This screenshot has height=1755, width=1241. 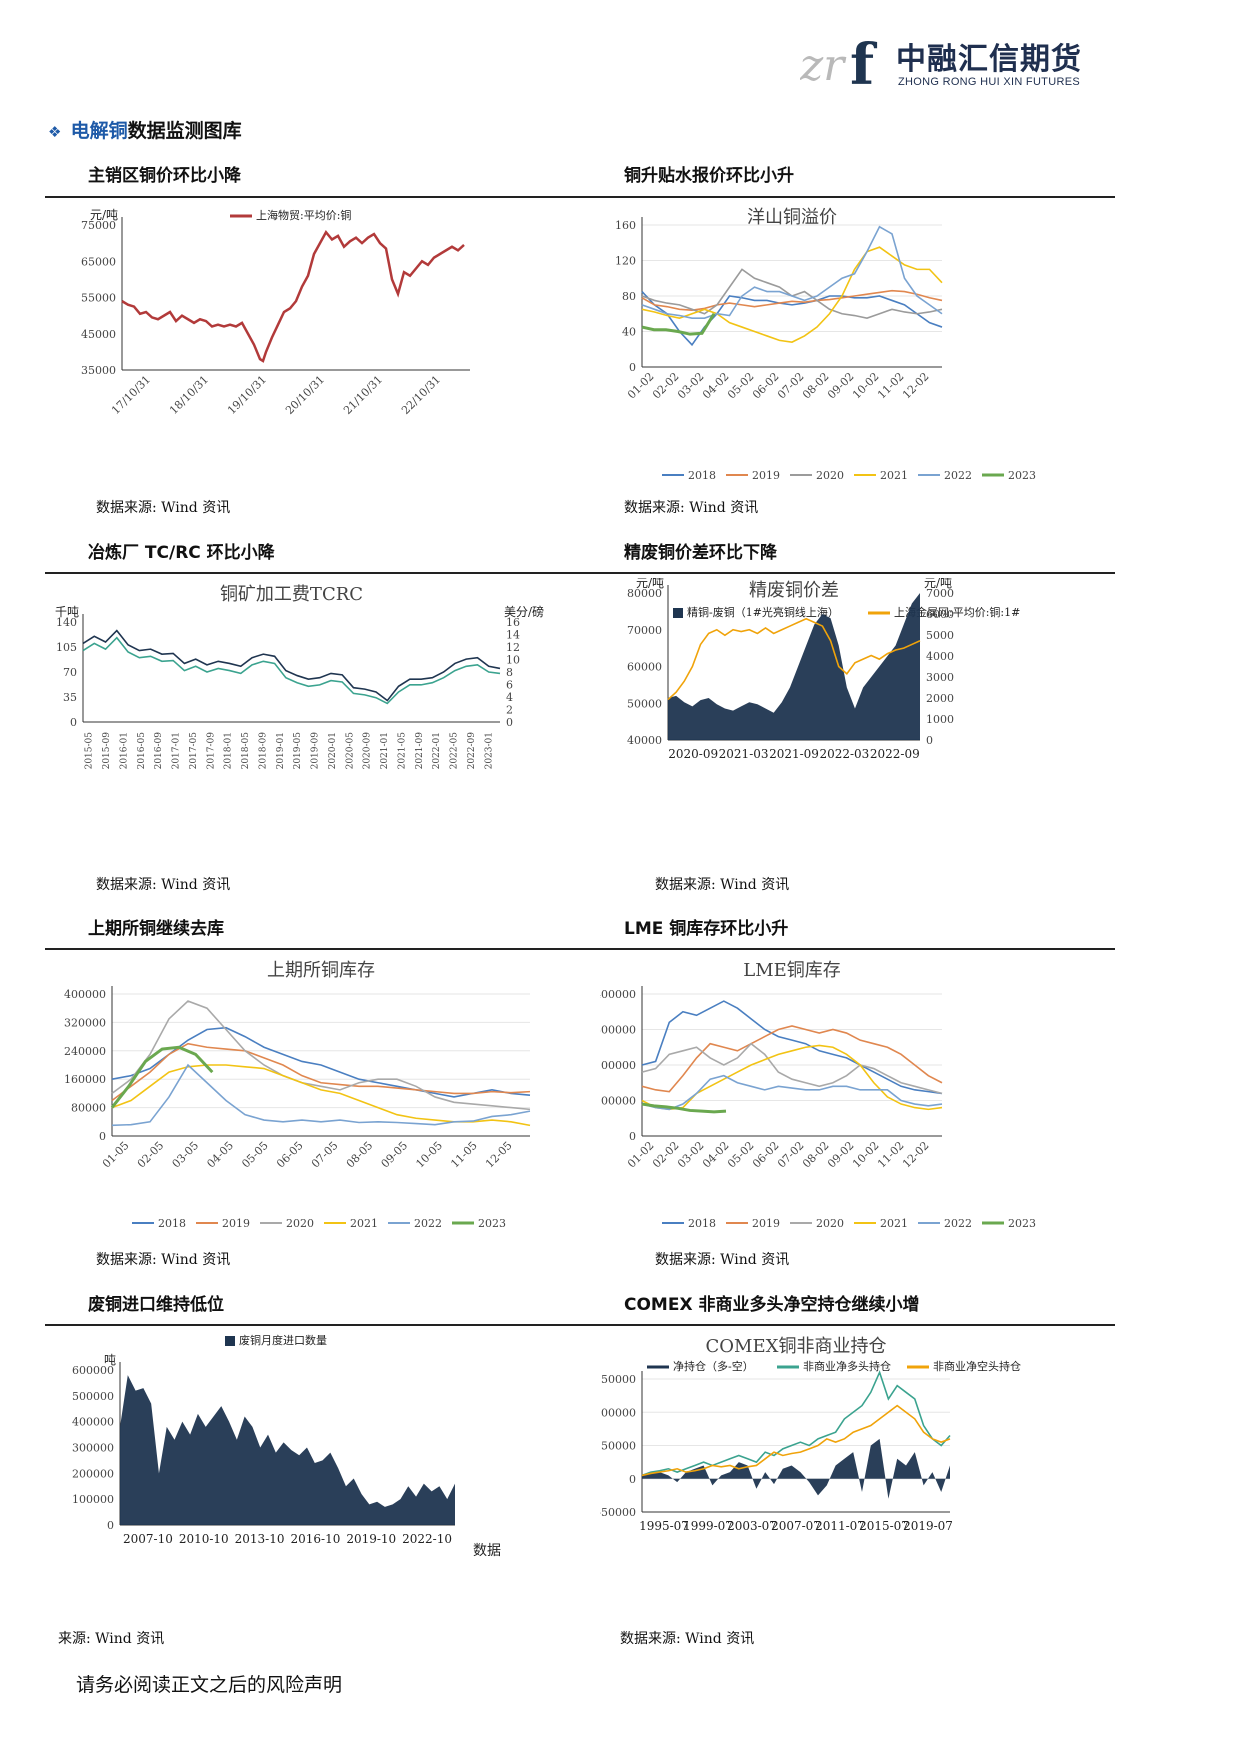 I want to click on panel-title-2: 铜升贴水报价环比小升, so click(x=709, y=176).